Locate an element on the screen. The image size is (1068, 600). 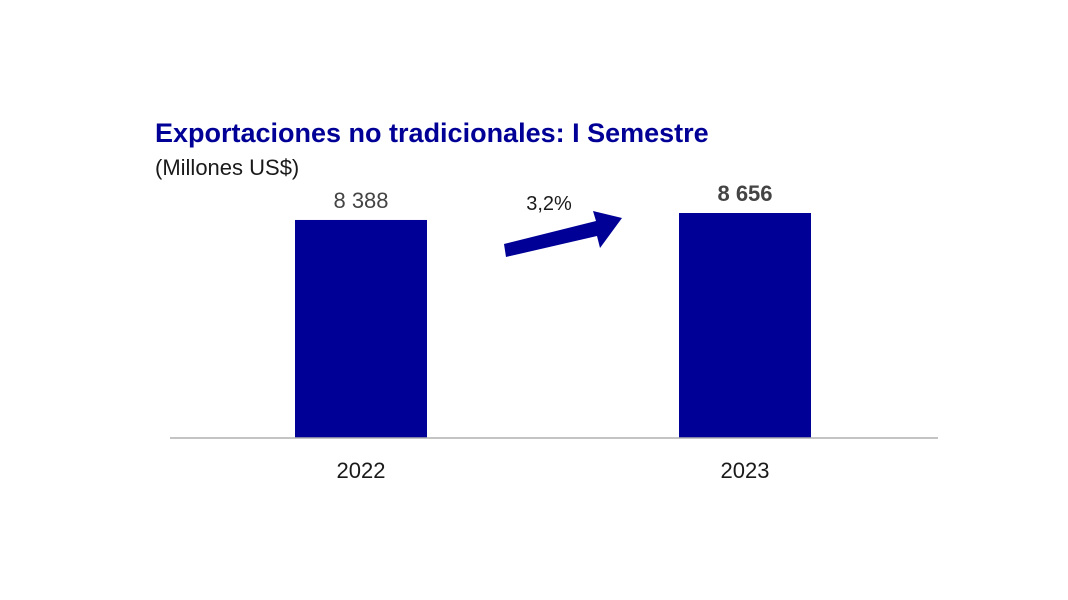
value-label-2022: 8 388 is located at coordinates (360, 200).